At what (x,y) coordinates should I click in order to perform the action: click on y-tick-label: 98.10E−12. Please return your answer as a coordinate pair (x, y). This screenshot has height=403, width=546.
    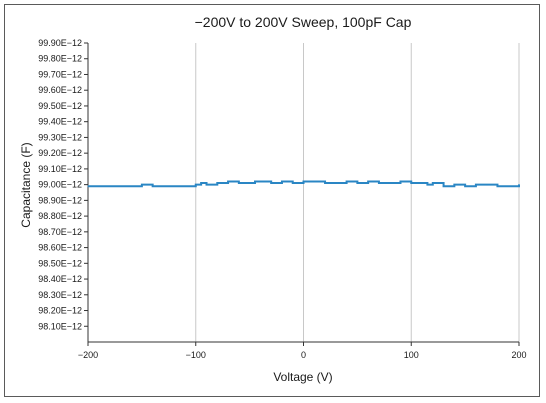
    Looking at the image, I should click on (60, 326).